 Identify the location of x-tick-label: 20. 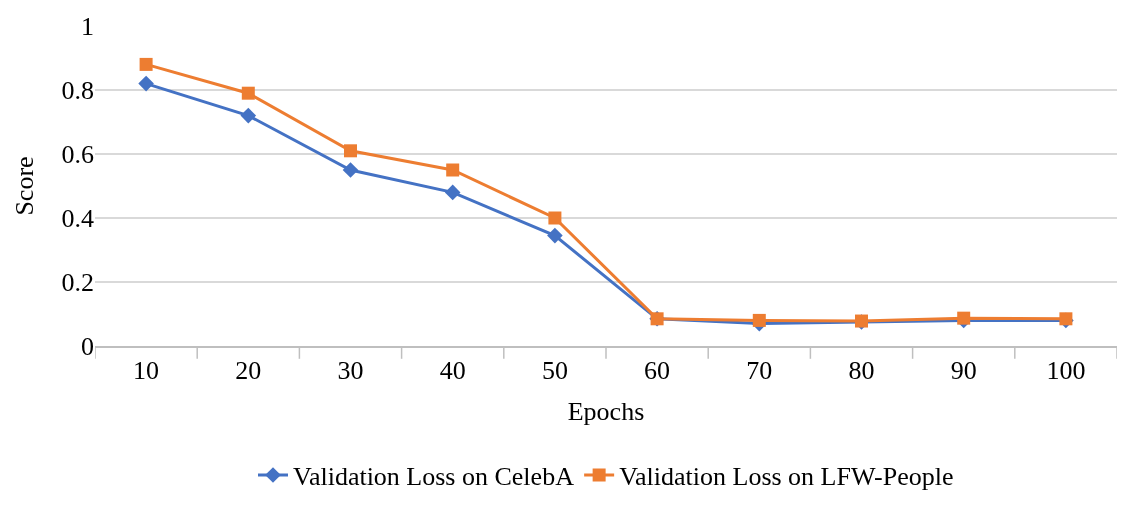
(248, 370).